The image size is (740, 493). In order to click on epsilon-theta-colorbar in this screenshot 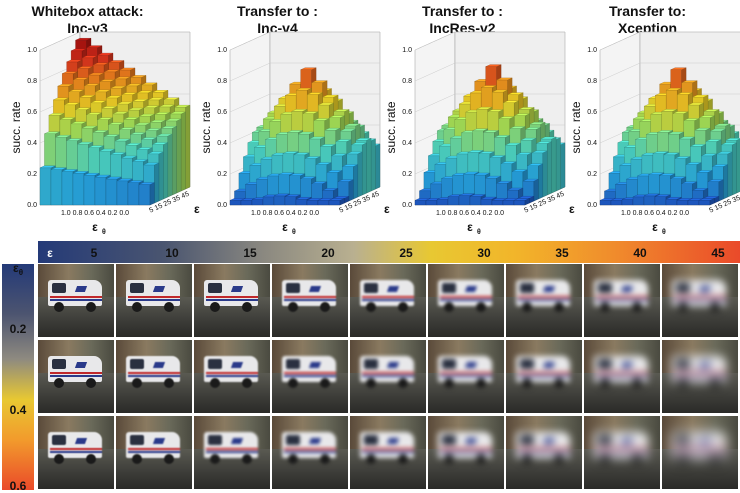, I will do `click(18, 377)`.